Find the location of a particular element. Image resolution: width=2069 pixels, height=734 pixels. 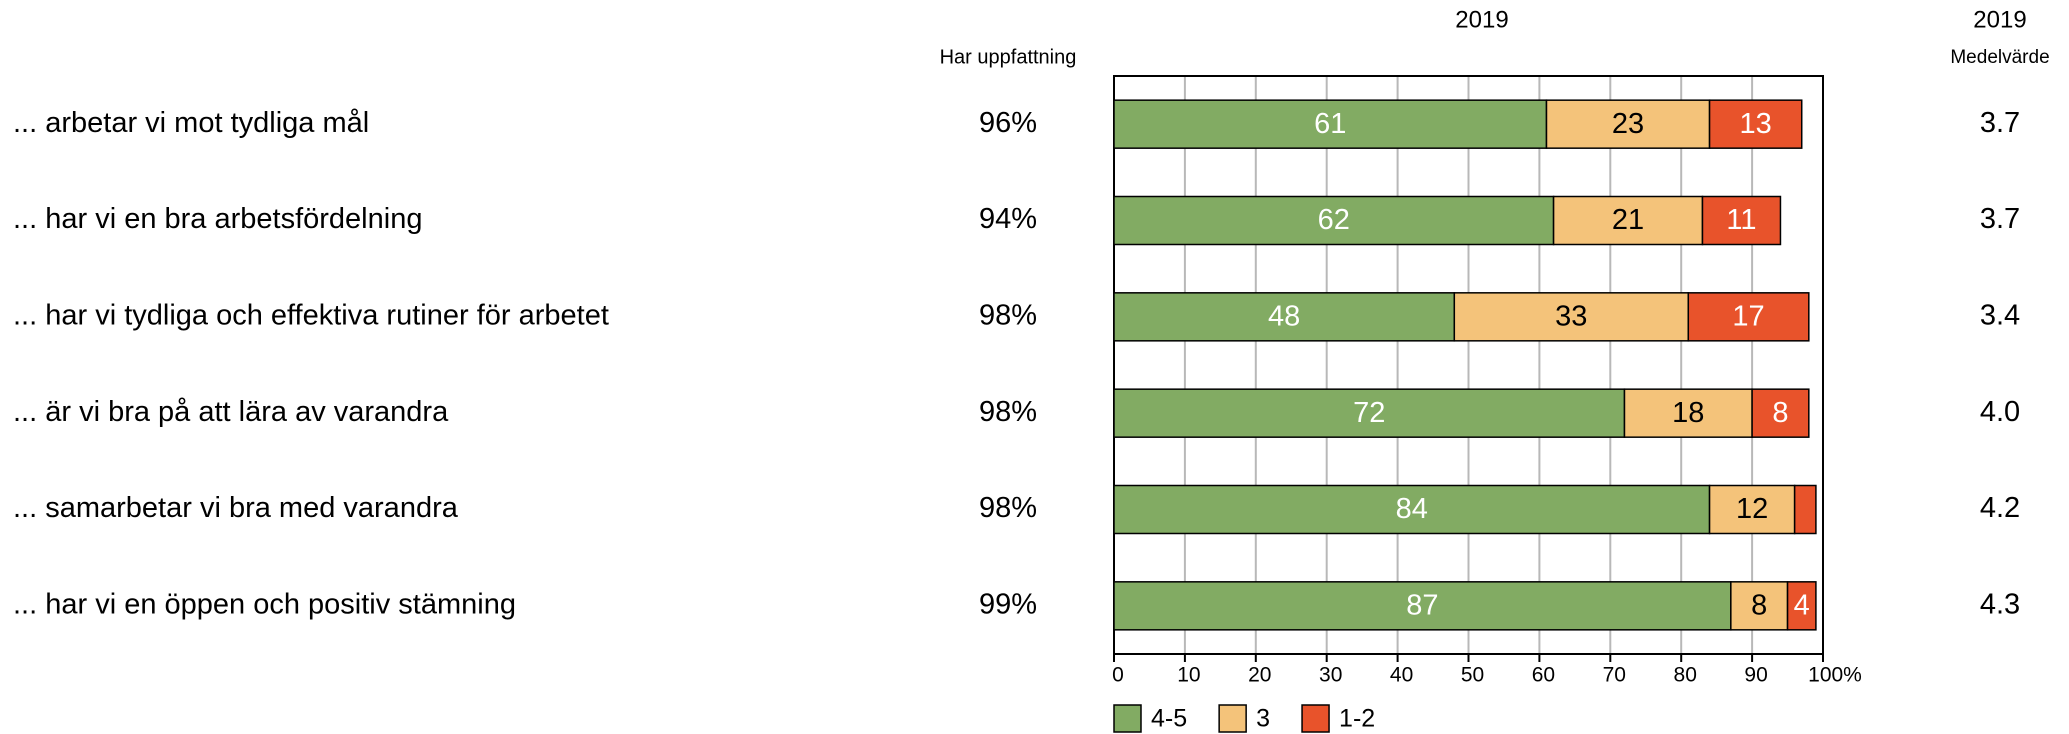

mean-value: 3.4 is located at coordinates (2000, 315).